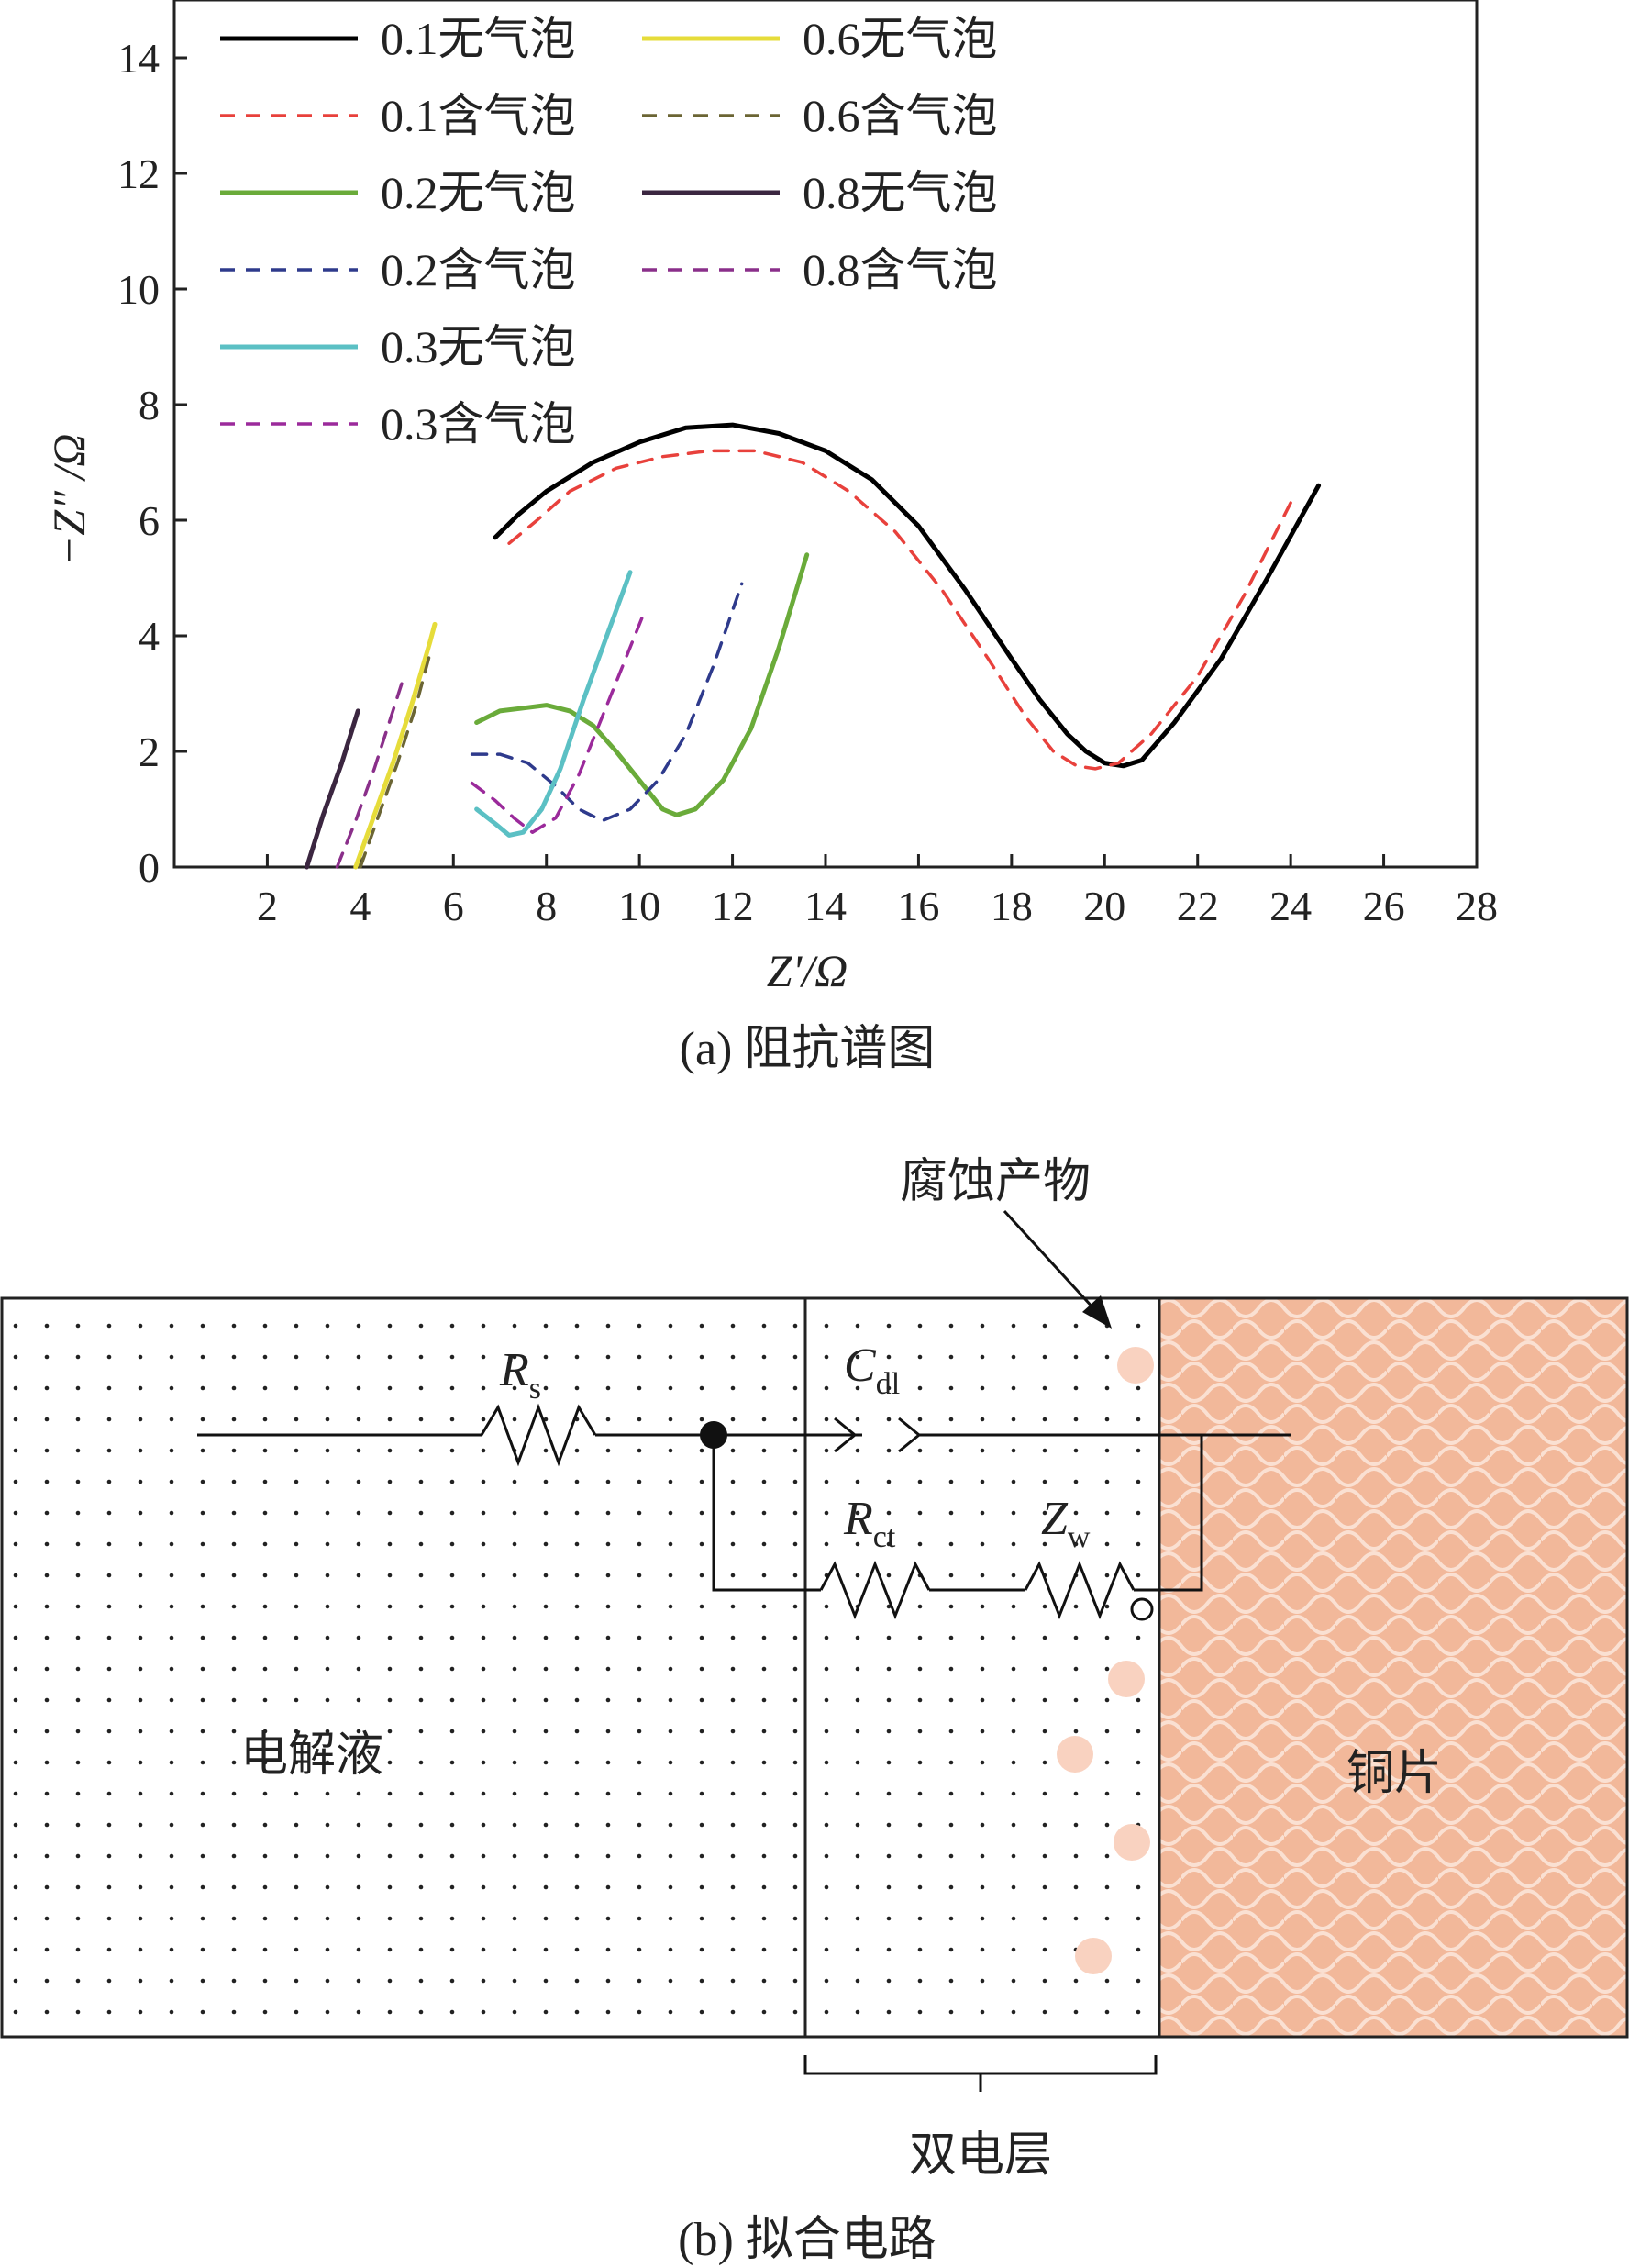  What do you see at coordinates (150, 868) in the screenshot?
I see `y-tick-label: 0` at bounding box center [150, 868].